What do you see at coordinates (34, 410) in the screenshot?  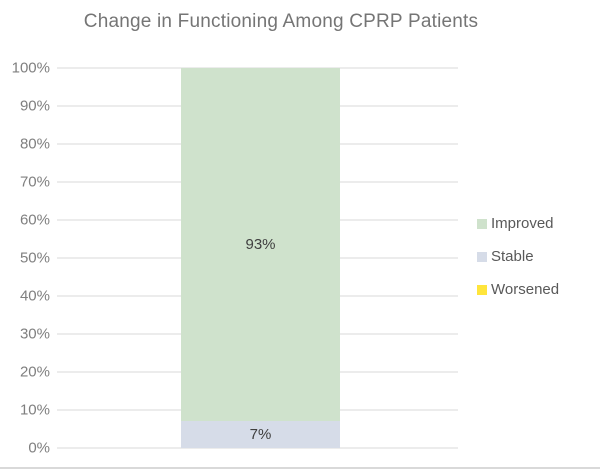 I see `y-axis-tick-label: 10%` at bounding box center [34, 410].